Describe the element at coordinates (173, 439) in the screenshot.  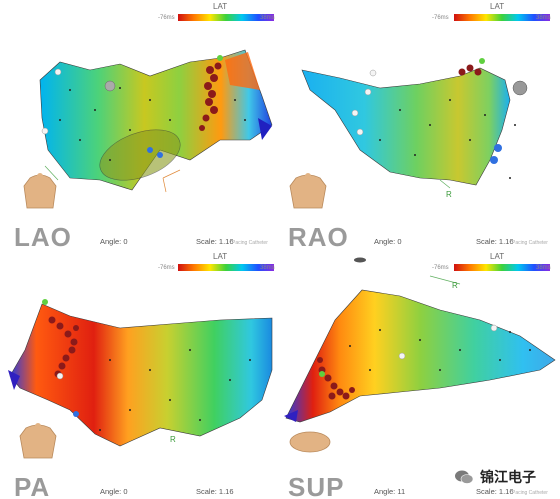
I see `pa-orientation-label: R` at that location.